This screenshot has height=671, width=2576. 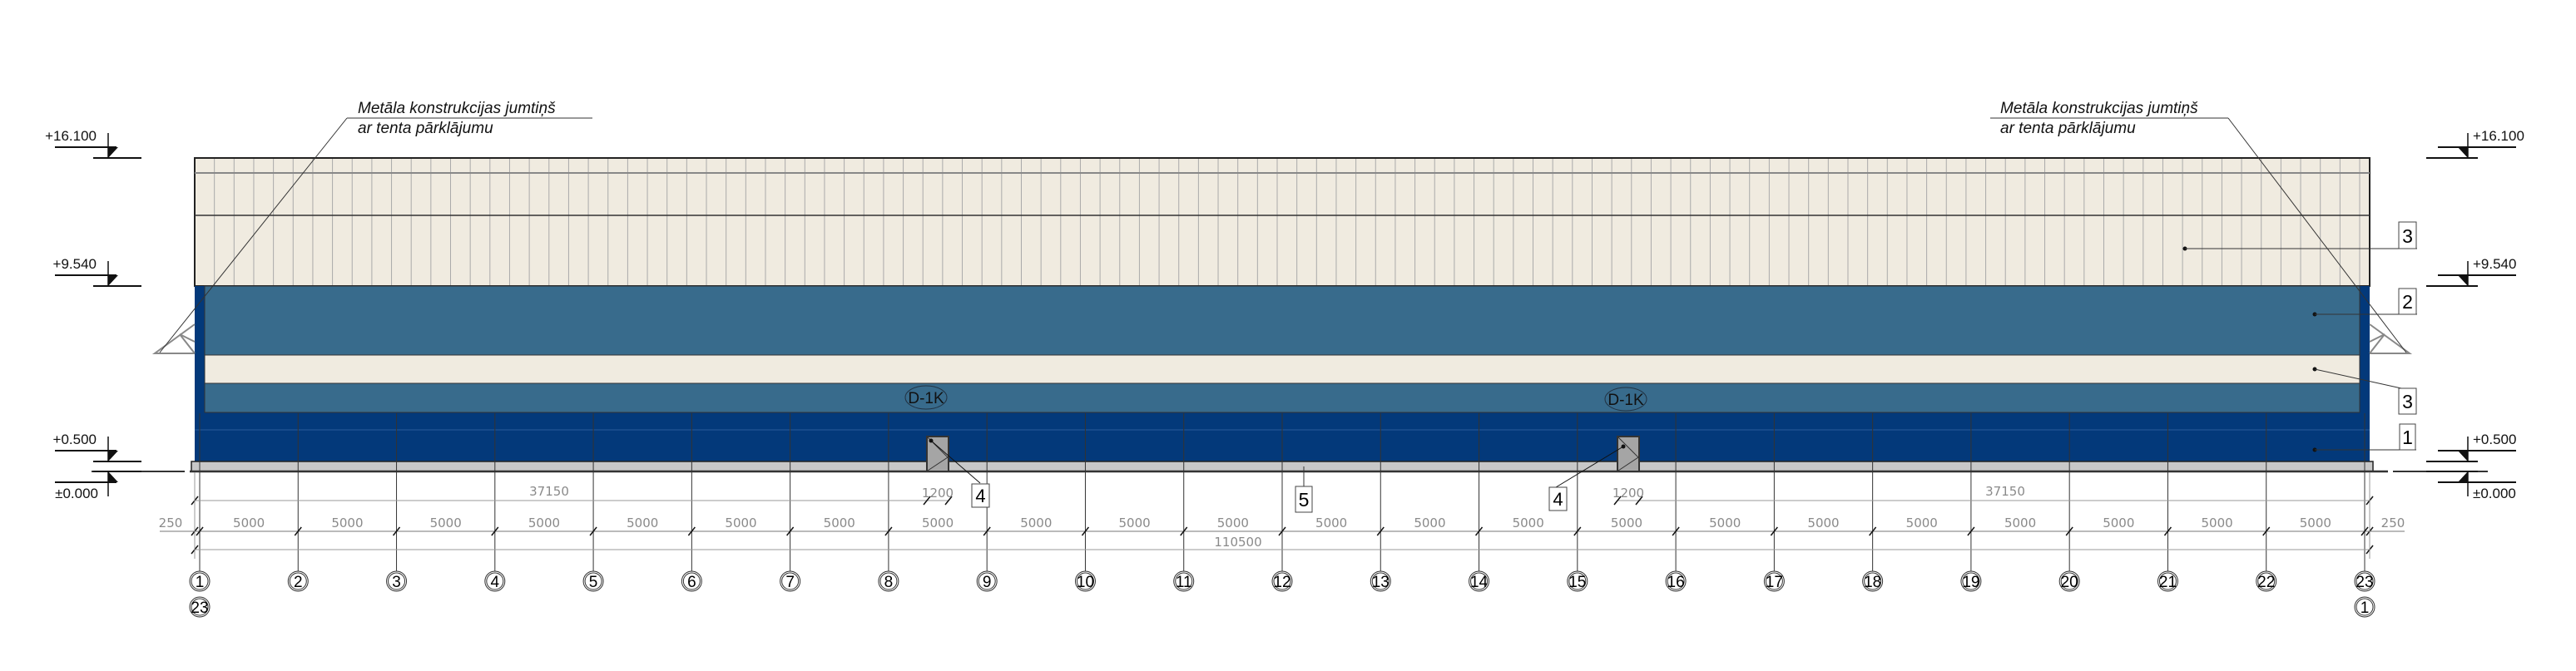 What do you see at coordinates (2407, 401) in the screenshot?
I see `tag-stripe-3: 3` at bounding box center [2407, 401].